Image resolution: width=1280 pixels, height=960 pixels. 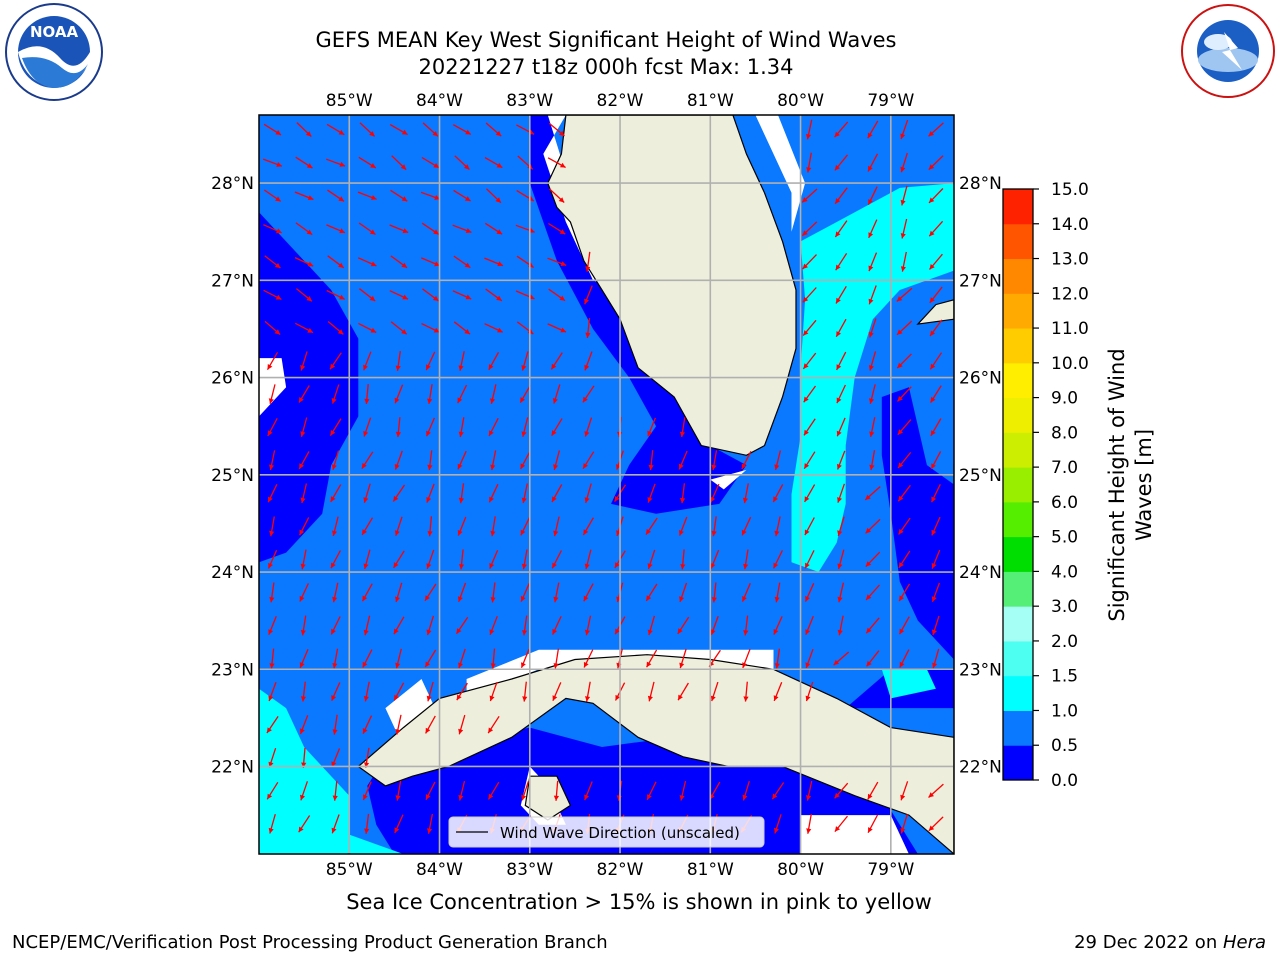 I want to click on lat-label-left: 26°N, so click(x=232, y=379).